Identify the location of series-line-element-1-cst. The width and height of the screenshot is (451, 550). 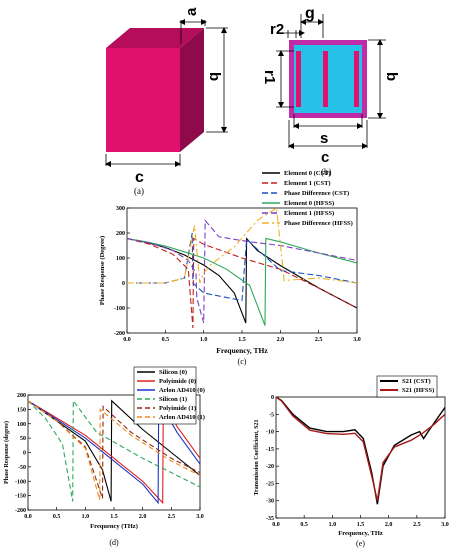
(242, 283).